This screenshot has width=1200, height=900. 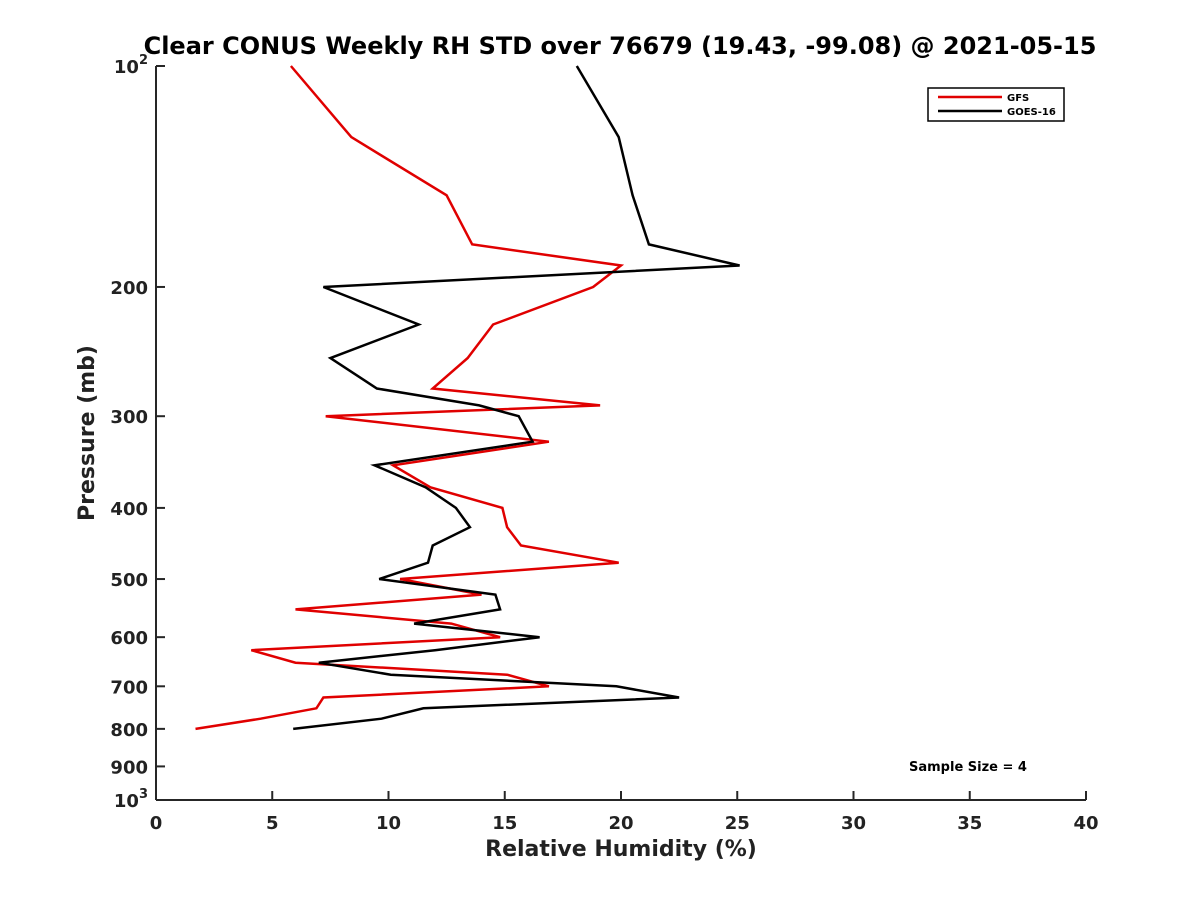 What do you see at coordinates (969, 823) in the screenshot?
I see `x-tick-label: 35` at bounding box center [969, 823].